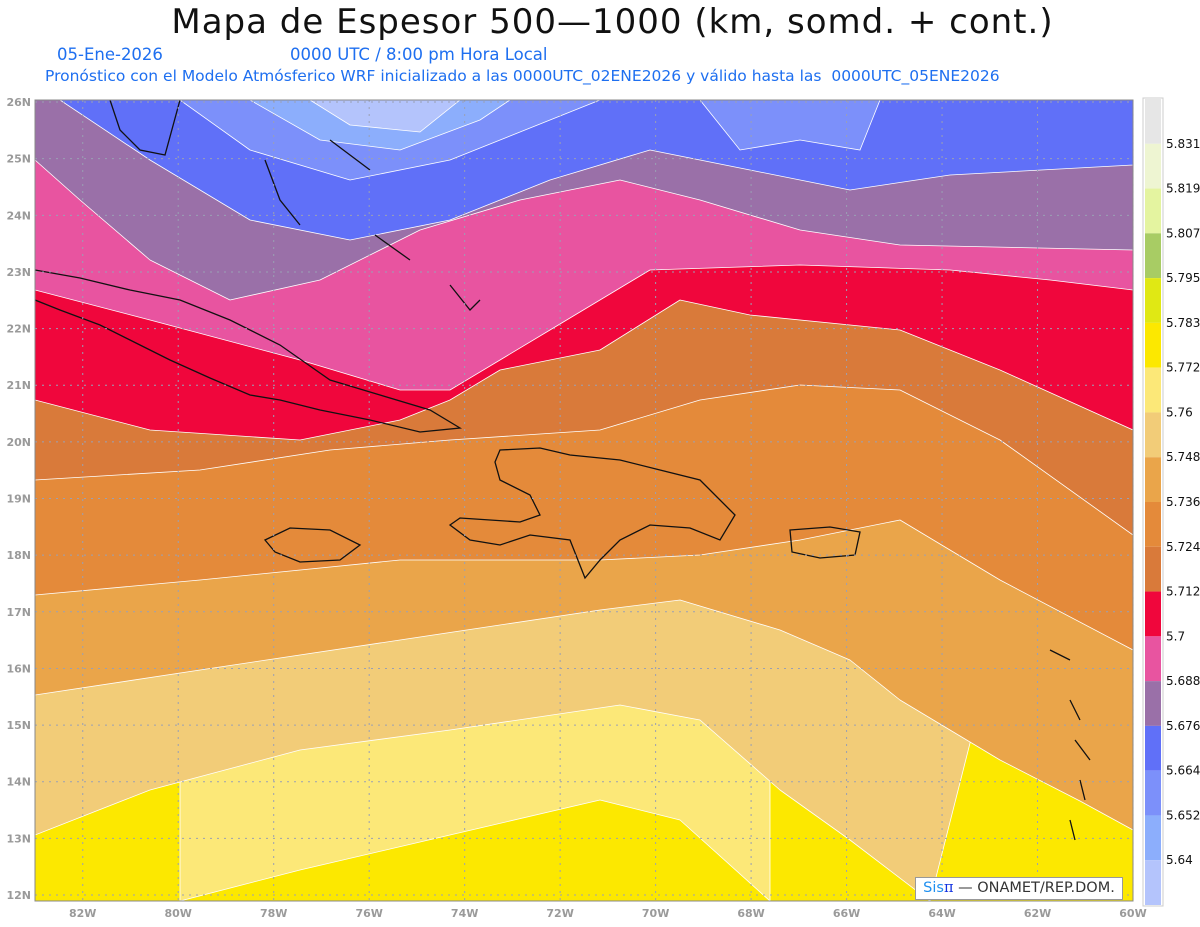  I want to click on colorbar-label: 5.772, so click(1183, 368).